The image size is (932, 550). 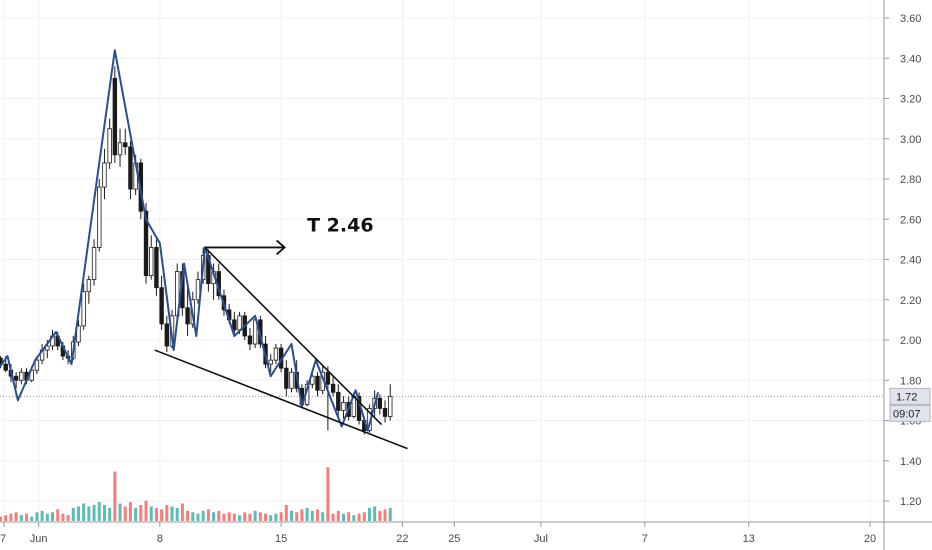 What do you see at coordinates (910, 220) in the screenshot?
I see `y-tick-label: 2.60` at bounding box center [910, 220].